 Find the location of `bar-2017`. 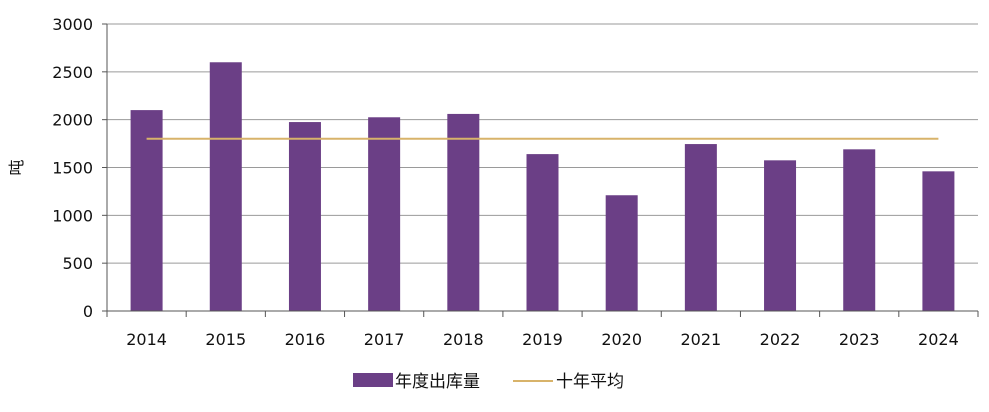

bar-2017 is located at coordinates (384, 214).